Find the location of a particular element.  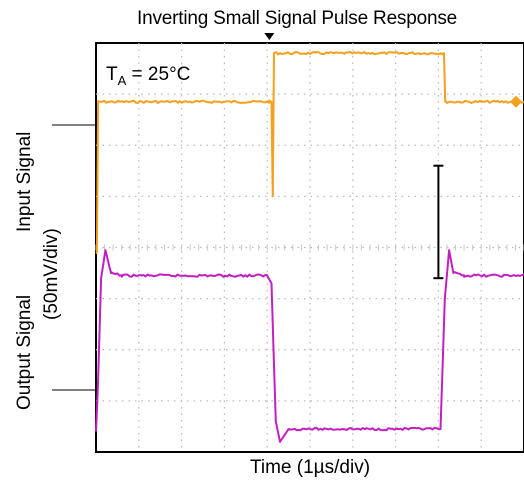

y-label-units: (50mV/div) is located at coordinates (51, 274).